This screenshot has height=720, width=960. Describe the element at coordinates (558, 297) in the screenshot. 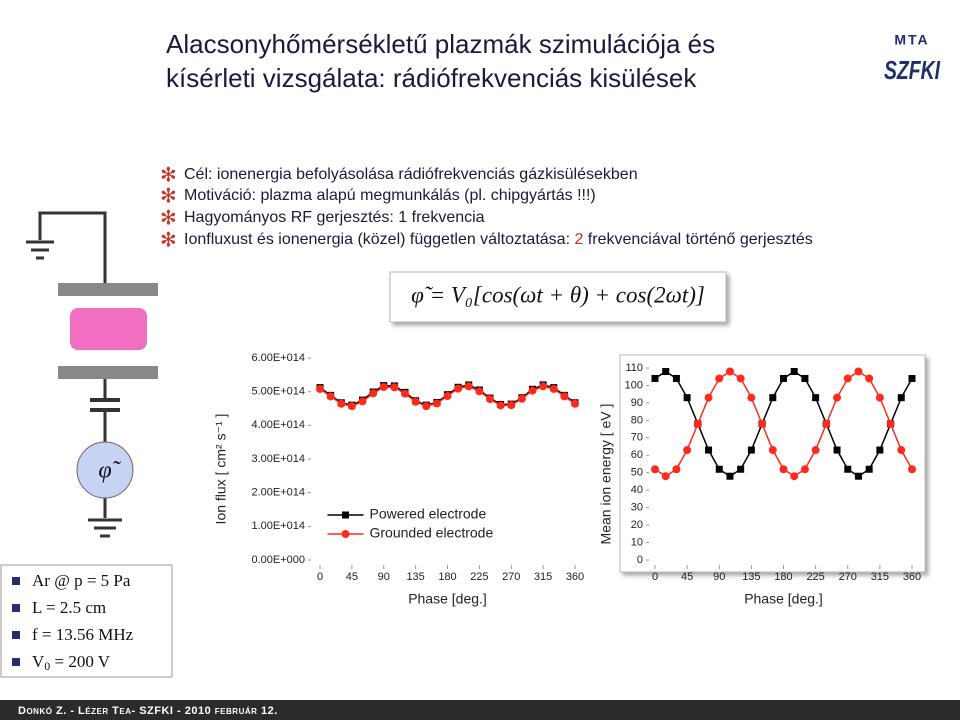

I see `equation-box` at that location.